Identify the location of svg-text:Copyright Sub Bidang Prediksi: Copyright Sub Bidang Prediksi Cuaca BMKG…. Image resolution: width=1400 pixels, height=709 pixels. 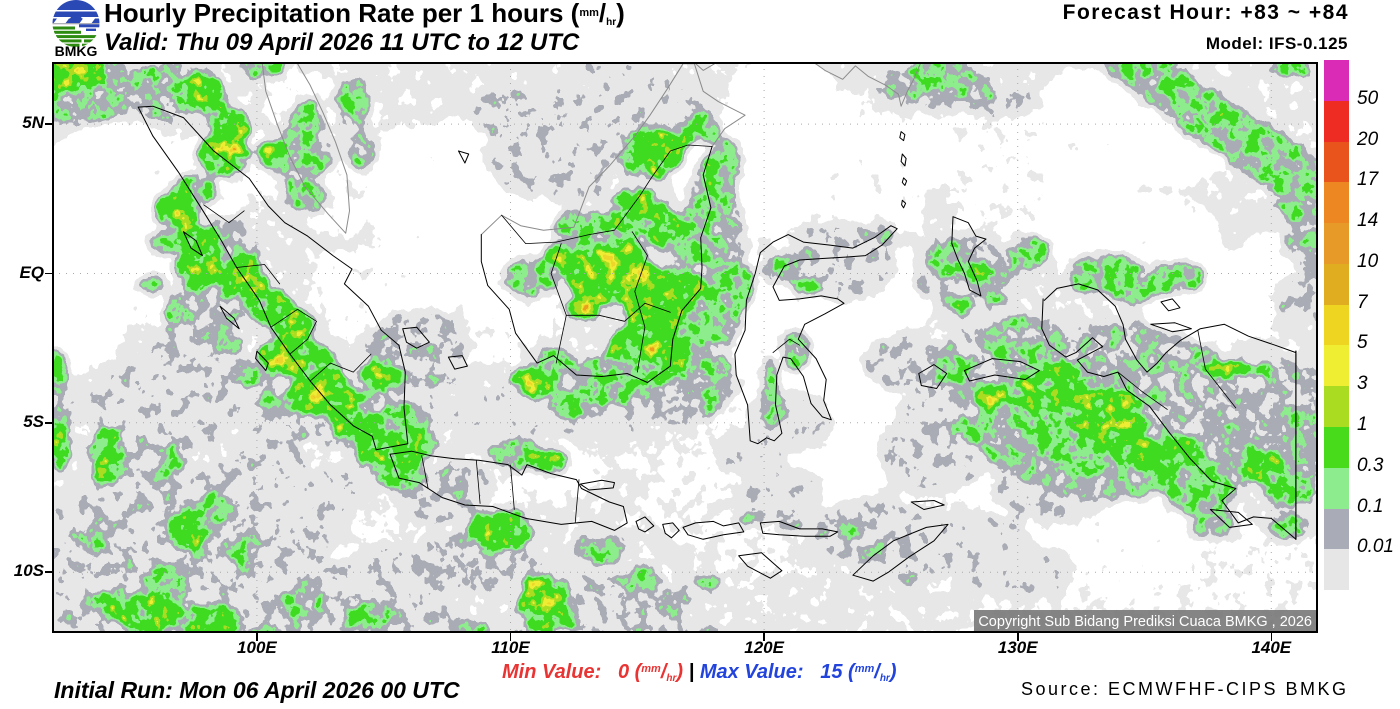
(1145, 622).